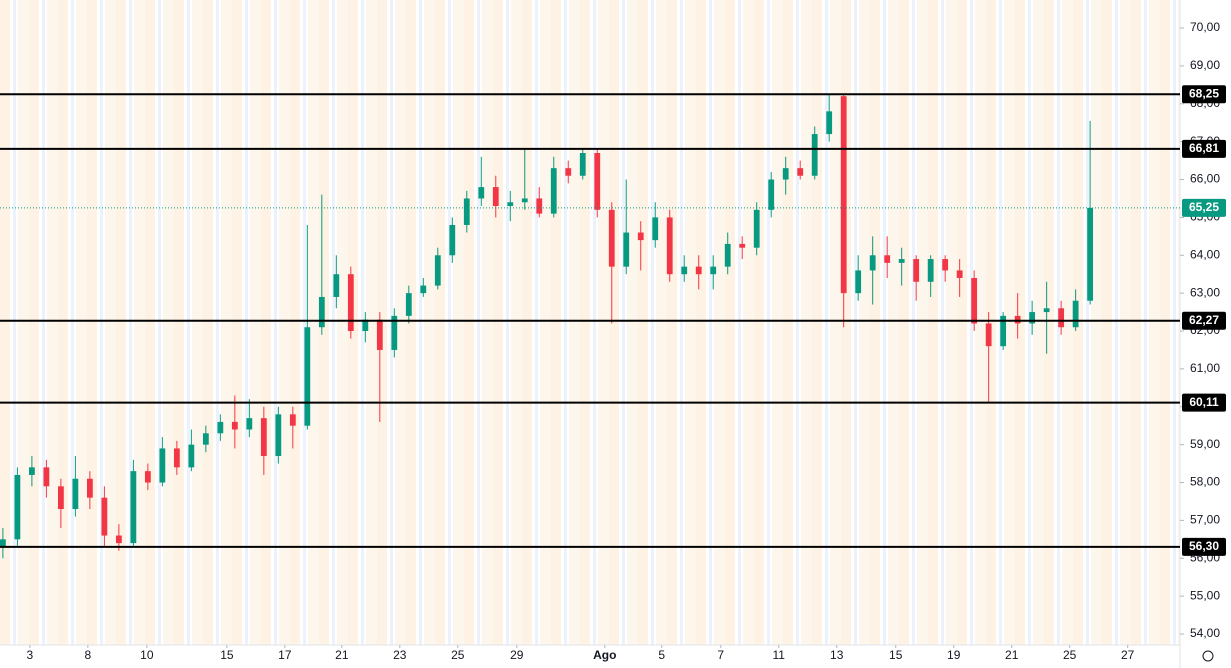  What do you see at coordinates (400, 655) in the screenshot?
I see `x-tick-label: 23` at bounding box center [400, 655].